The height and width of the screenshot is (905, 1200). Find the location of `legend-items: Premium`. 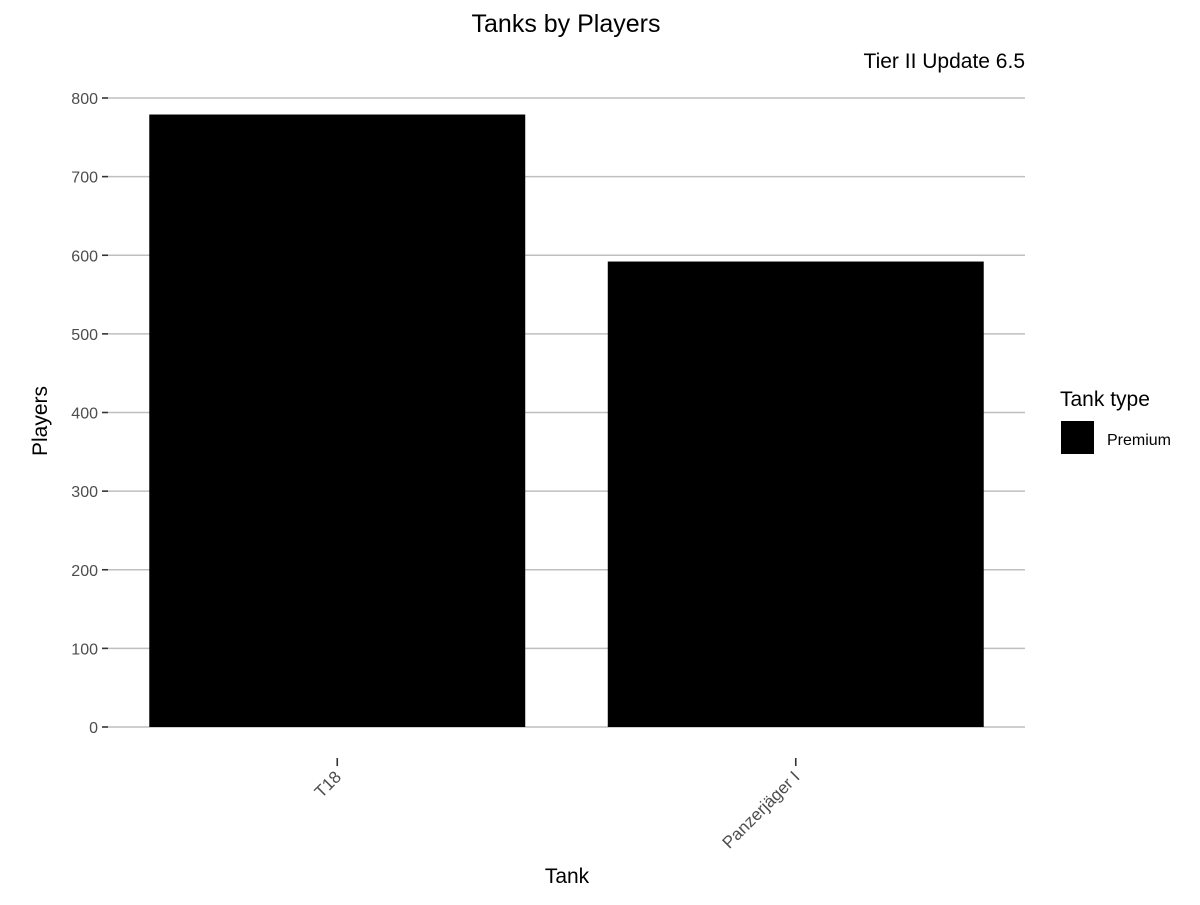

legend-items: Premium is located at coordinates (1116, 437).